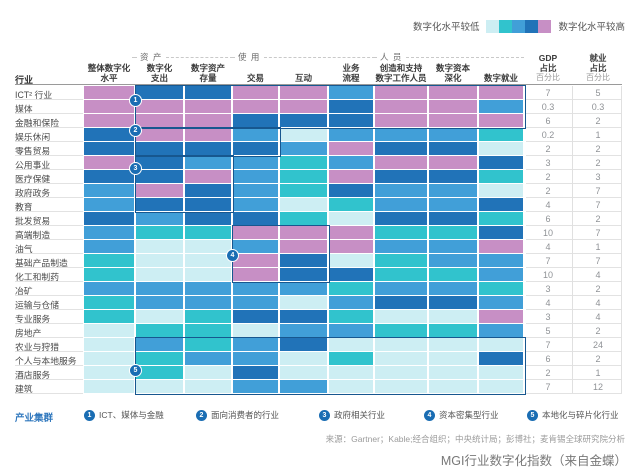  Describe the element at coordinates (46, 360) in the screenshot. I see `row-label: 个人与本地服务` at that location.